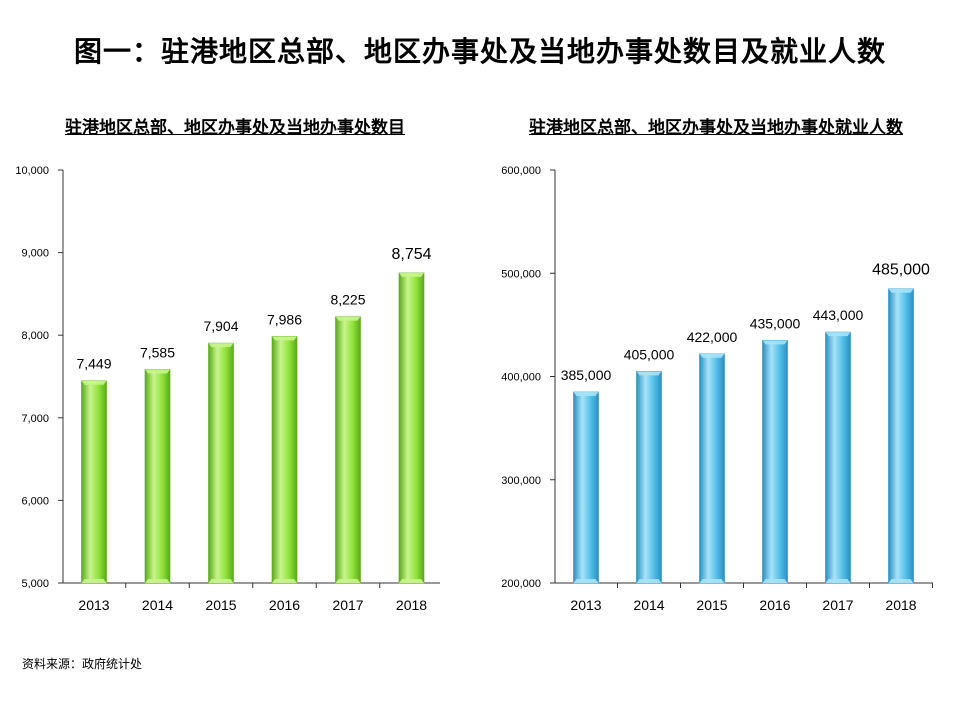 This screenshot has width=960, height=720. Describe the element at coordinates (712, 468) in the screenshot. I see `employment-bar-2015` at that location.